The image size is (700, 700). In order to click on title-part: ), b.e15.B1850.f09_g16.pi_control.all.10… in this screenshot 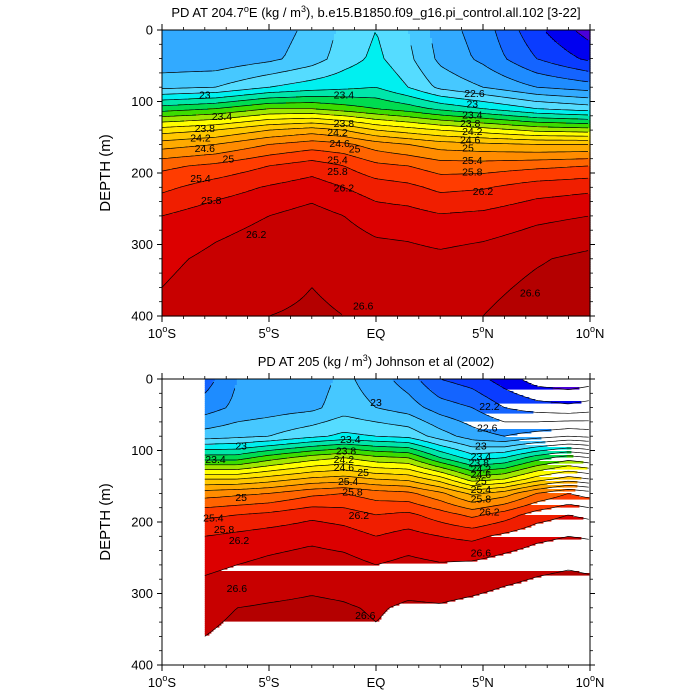, I will do `click(443, 12)`.